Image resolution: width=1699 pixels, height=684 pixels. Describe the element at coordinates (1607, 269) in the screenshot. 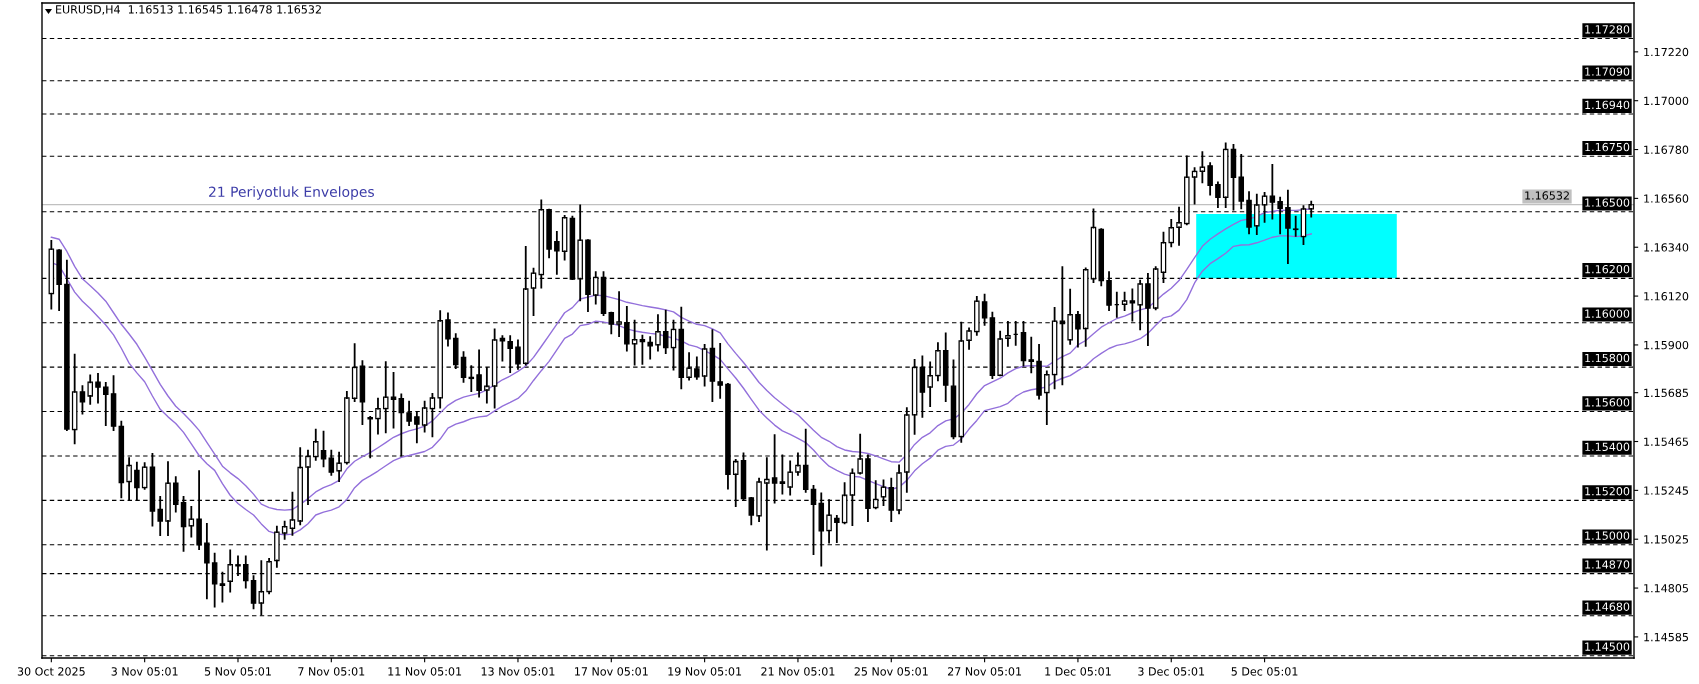

I see `ref-line-label: 1.16200` at that location.